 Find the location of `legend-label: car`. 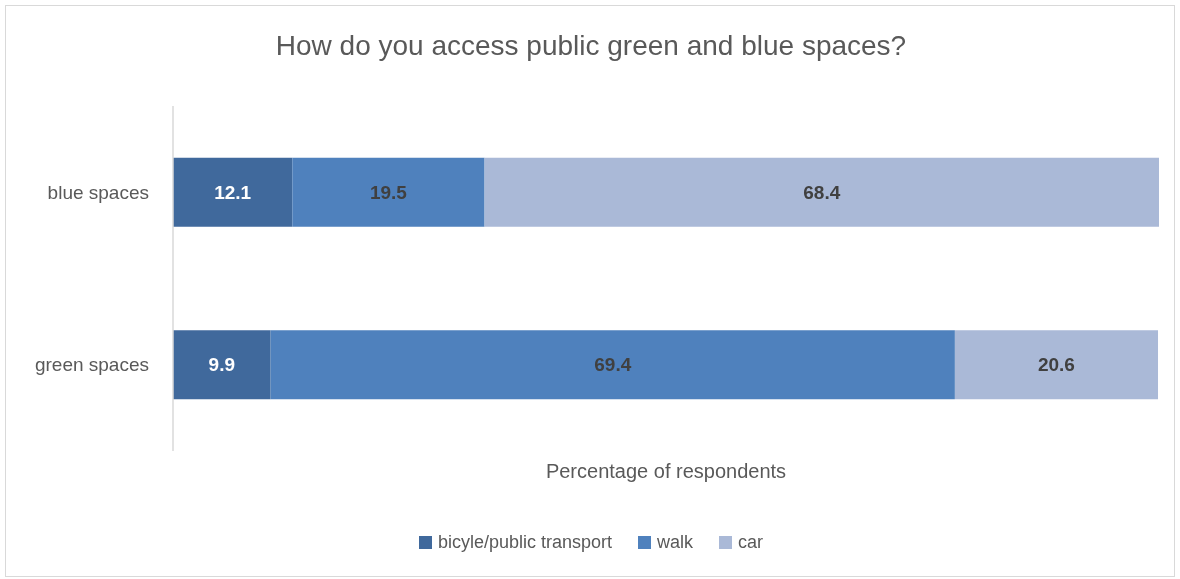

legend-label: car is located at coordinates (751, 542).